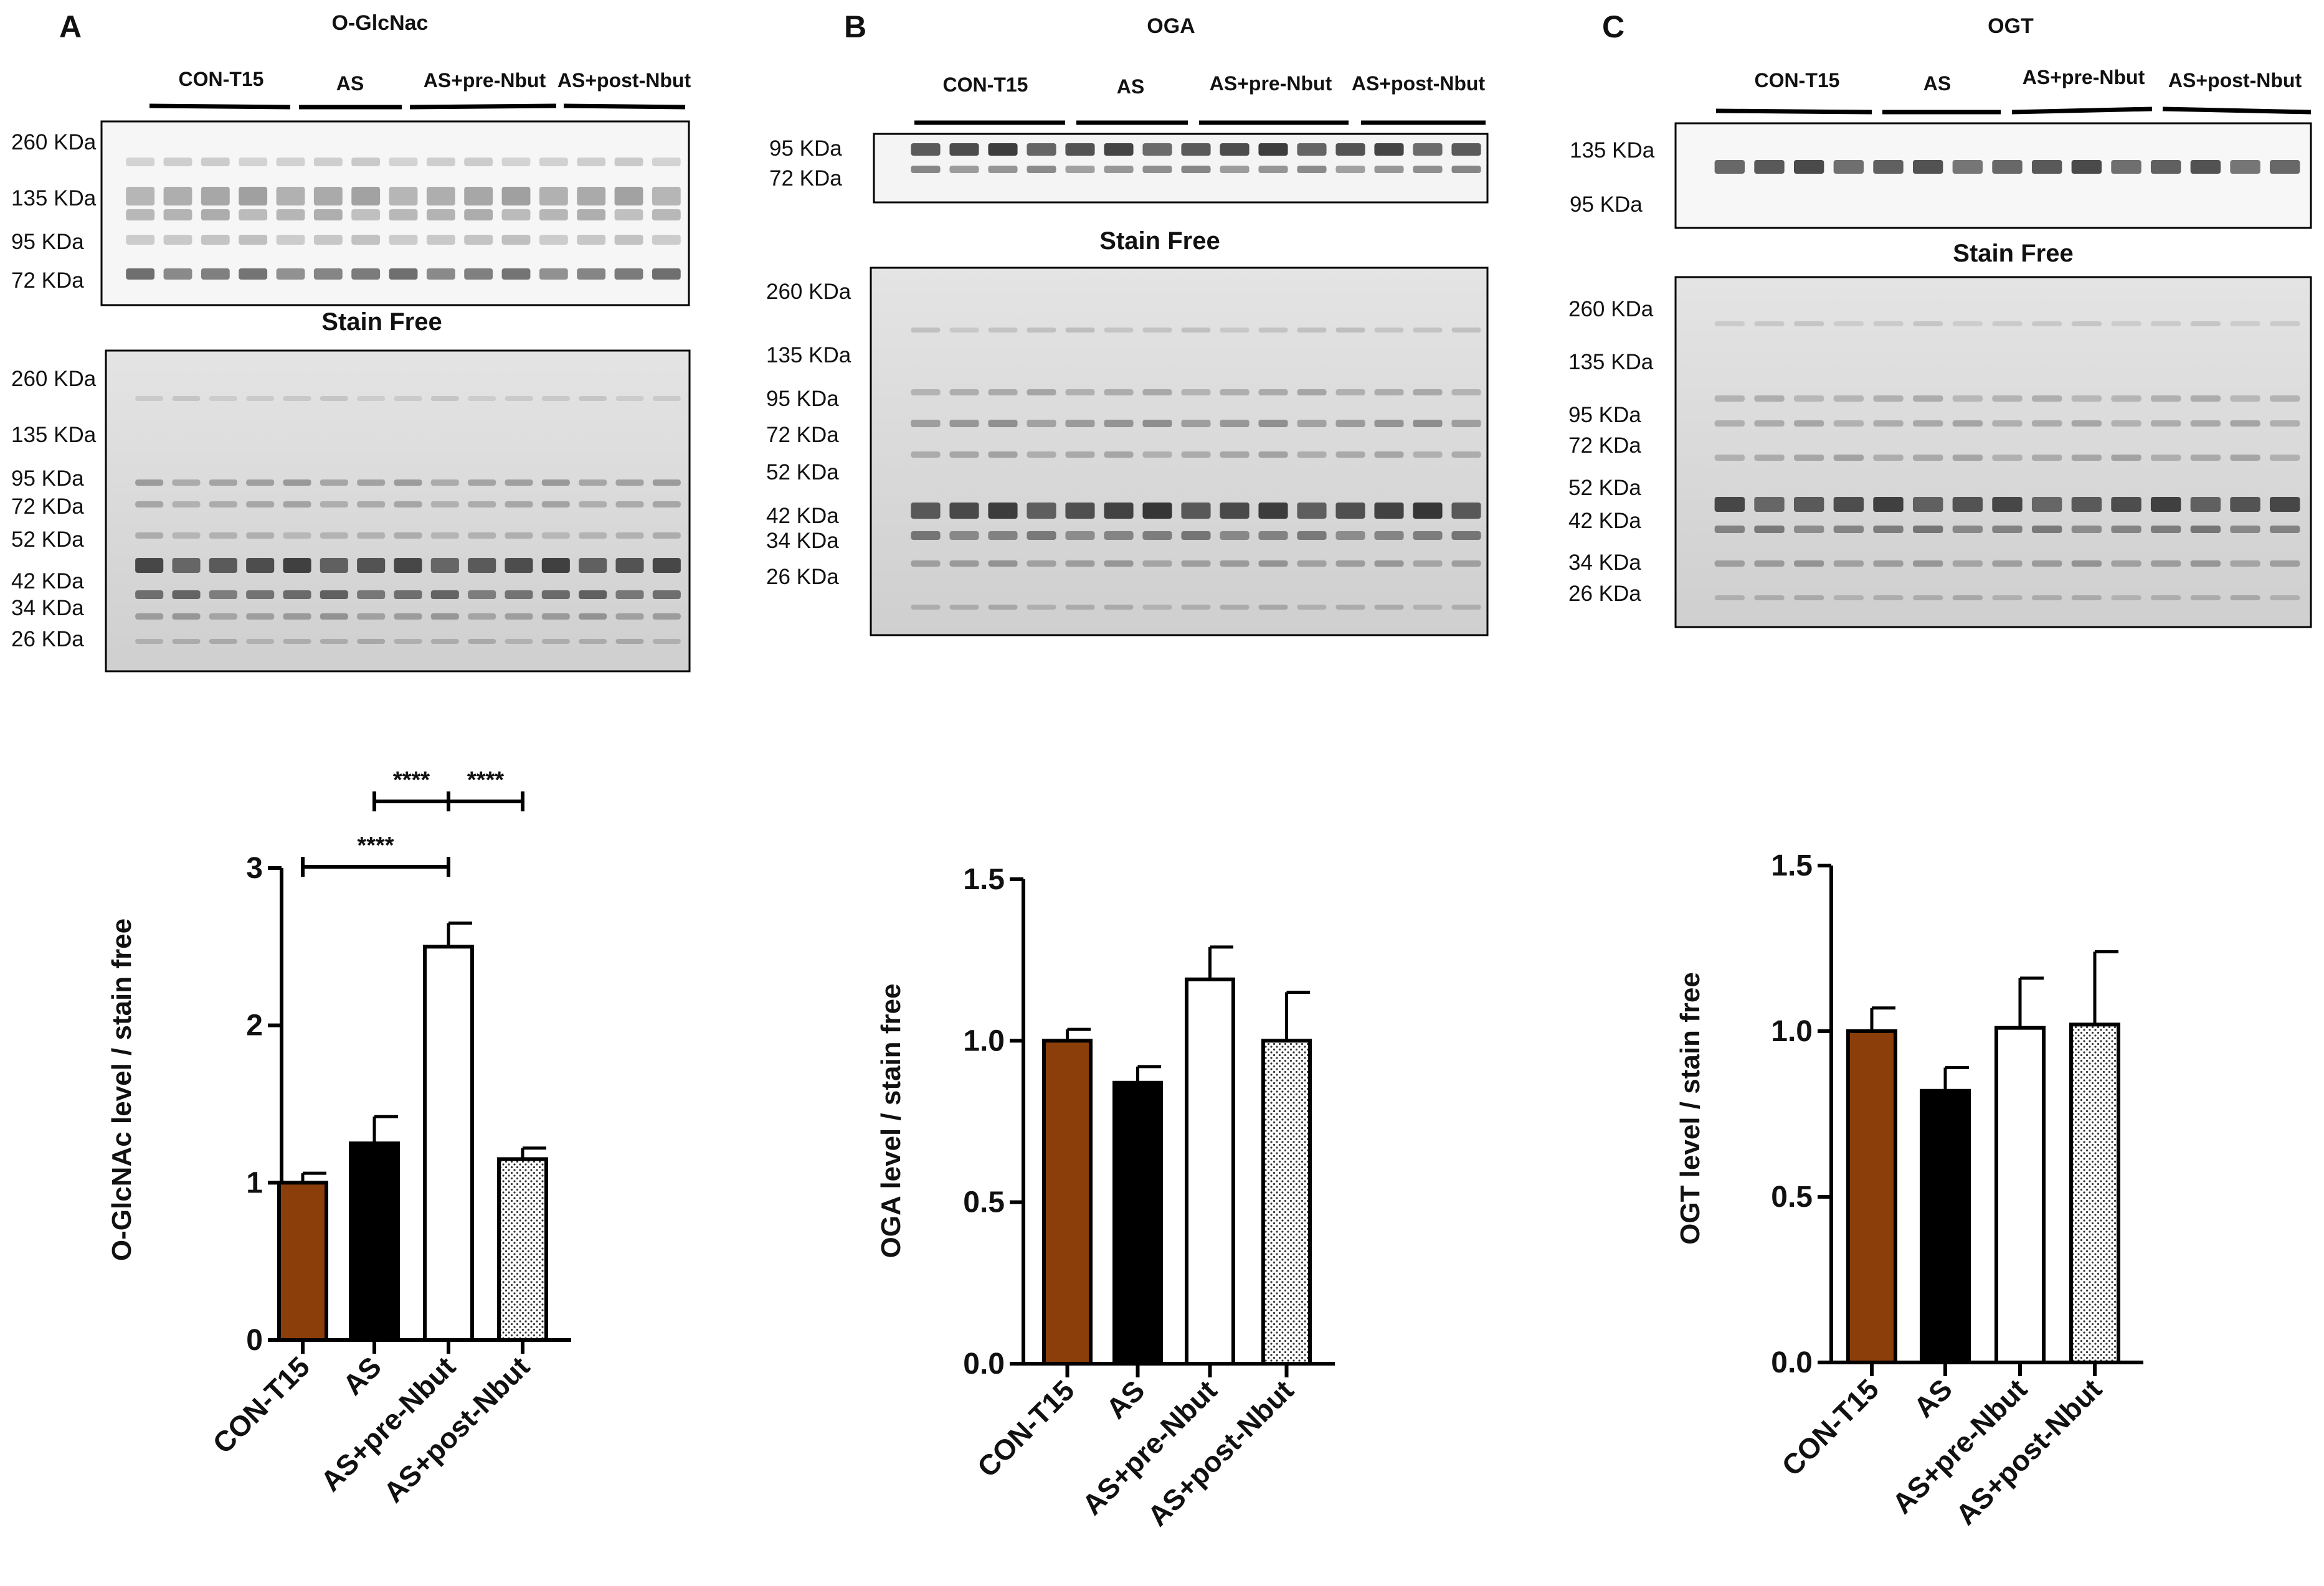 The height and width of the screenshot is (1586, 2324). What do you see at coordinates (48, 608) in the screenshot?
I see `mw-marker: 34 KDa` at bounding box center [48, 608].